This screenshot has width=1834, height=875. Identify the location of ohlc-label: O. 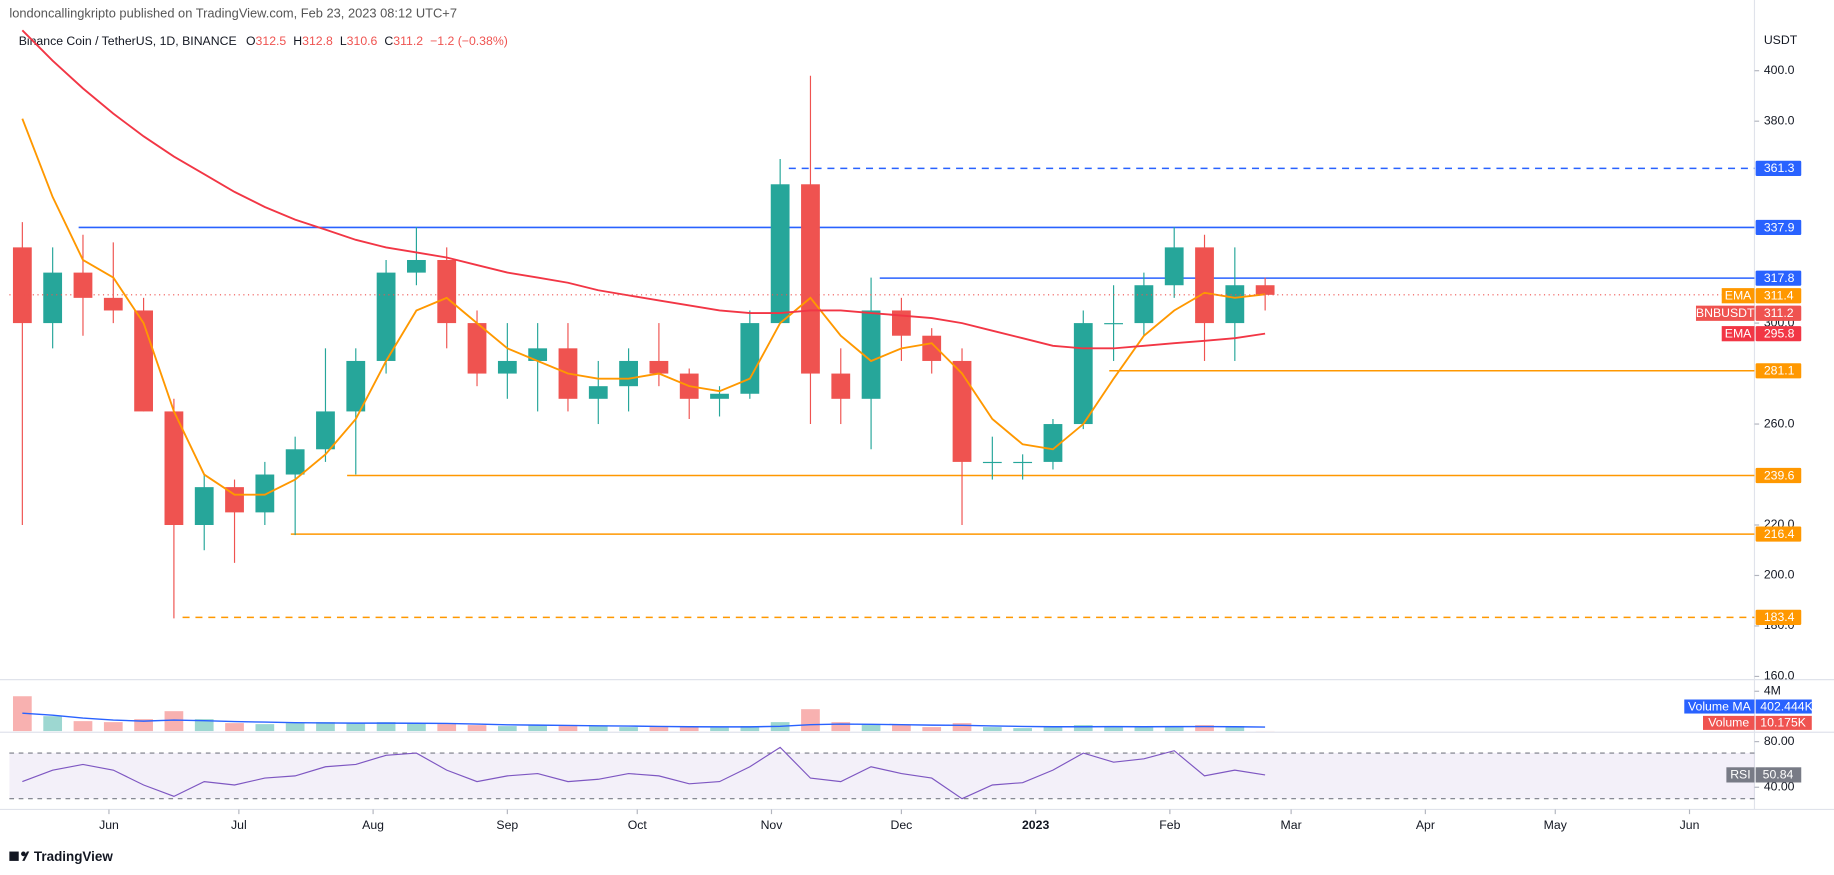
(251, 41).